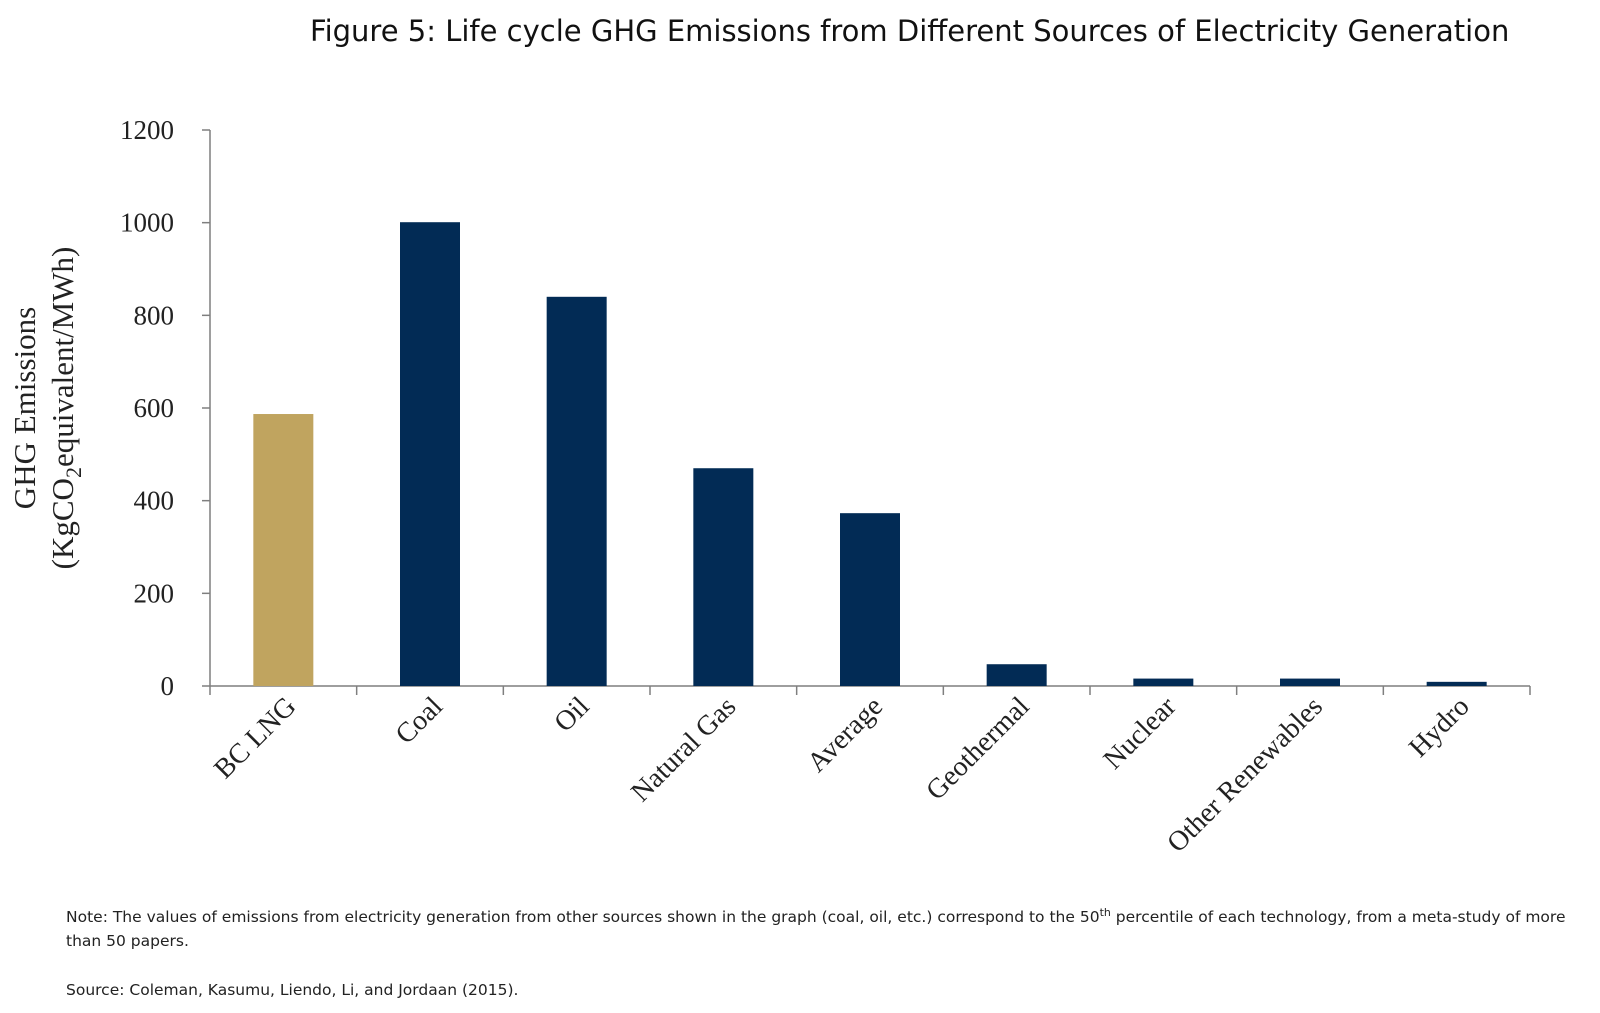 The image size is (1600, 1013). I want to click on bar-other-renewables, so click(1310, 682).